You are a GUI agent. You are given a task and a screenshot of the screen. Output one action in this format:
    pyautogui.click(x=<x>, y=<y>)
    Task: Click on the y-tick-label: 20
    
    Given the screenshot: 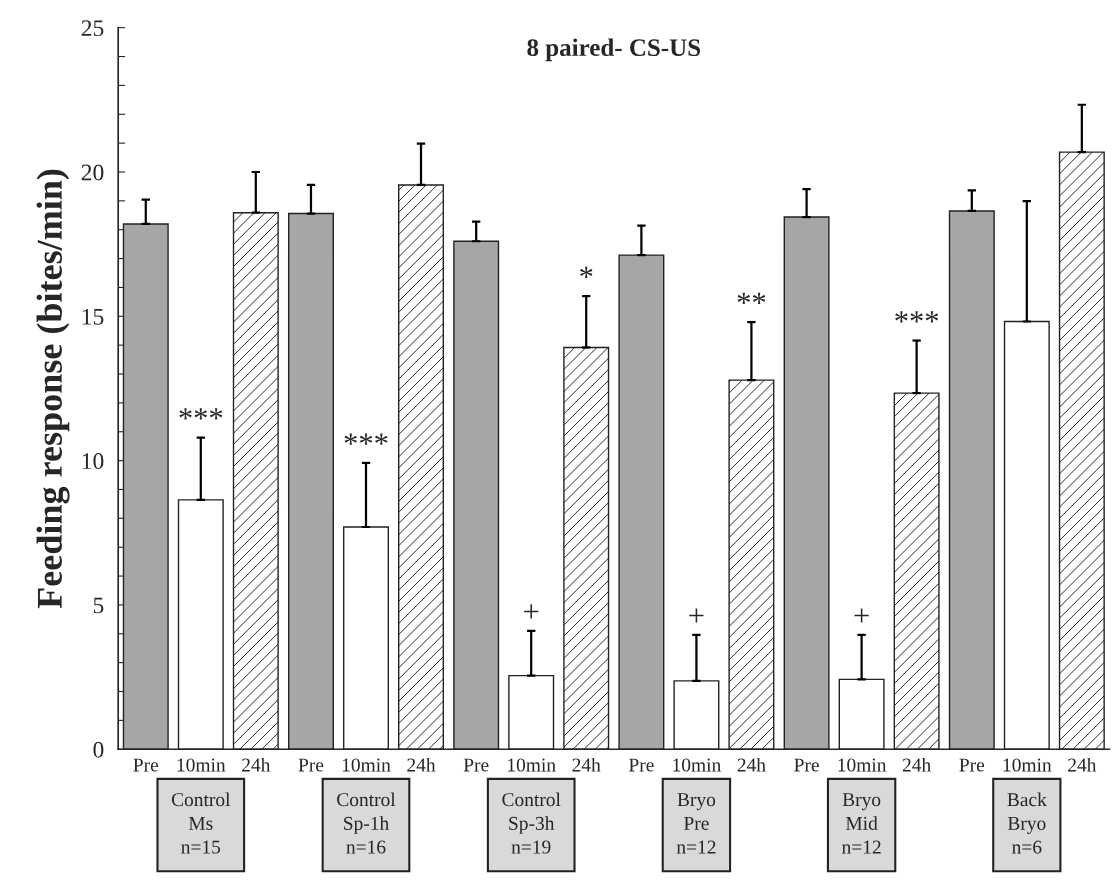 What is the action you would take?
    pyautogui.click(x=92, y=172)
    